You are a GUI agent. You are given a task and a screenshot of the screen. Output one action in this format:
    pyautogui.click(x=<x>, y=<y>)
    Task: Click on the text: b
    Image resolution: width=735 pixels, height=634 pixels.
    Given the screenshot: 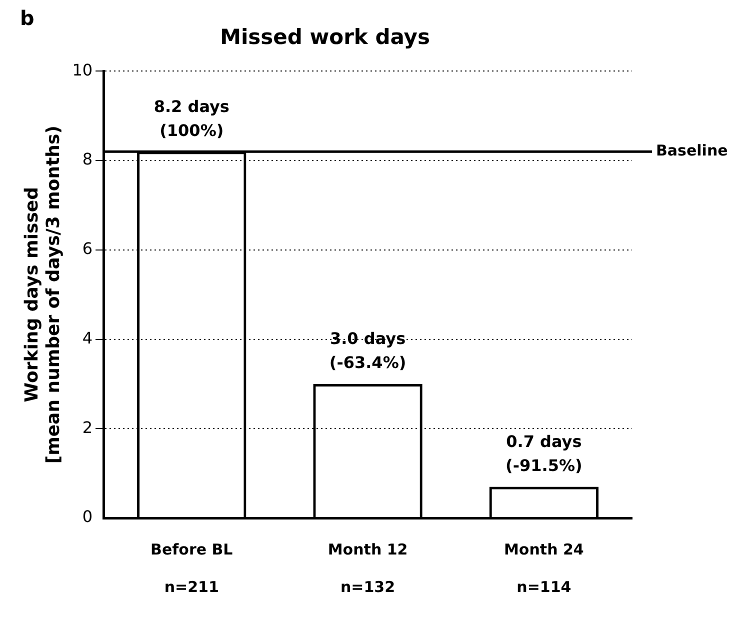 What is the action you would take?
    pyautogui.click(x=27, y=18)
    